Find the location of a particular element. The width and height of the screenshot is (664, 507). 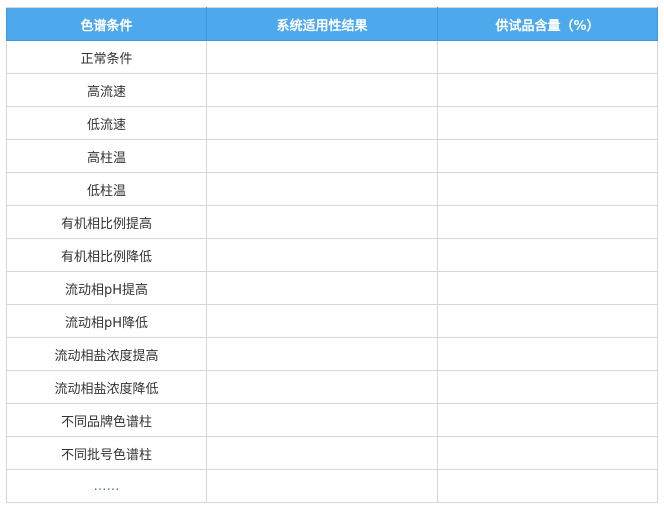

table-row: 不同品牌色谱柱 is located at coordinates (332, 420).